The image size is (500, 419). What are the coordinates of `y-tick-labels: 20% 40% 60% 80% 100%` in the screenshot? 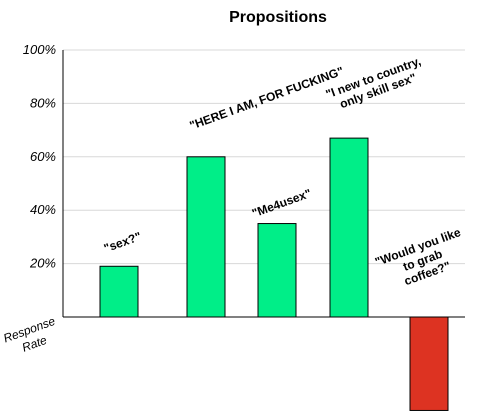 It's located at (39, 156).